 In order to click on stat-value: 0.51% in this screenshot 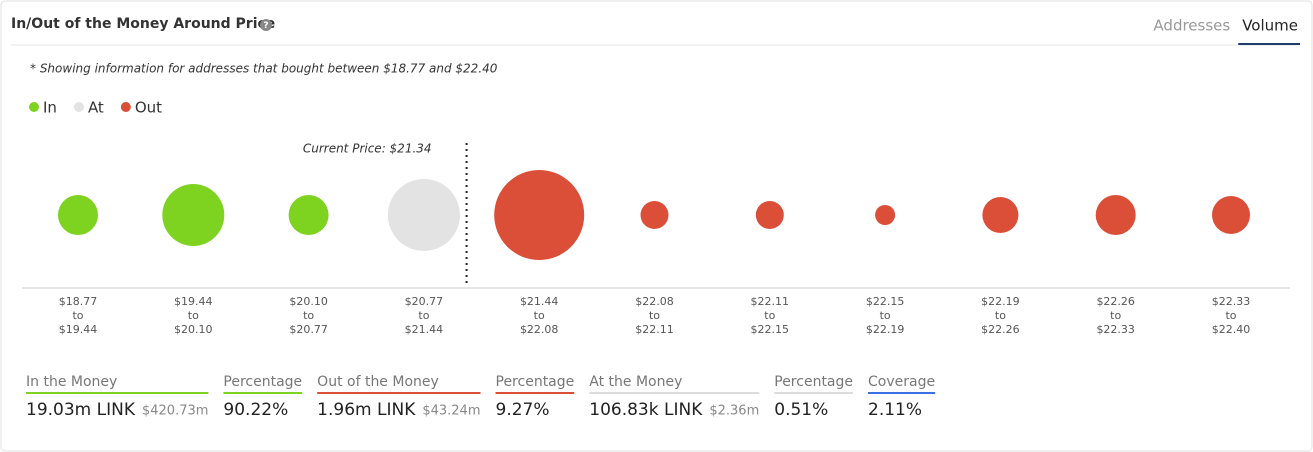, I will do `click(801, 410)`.